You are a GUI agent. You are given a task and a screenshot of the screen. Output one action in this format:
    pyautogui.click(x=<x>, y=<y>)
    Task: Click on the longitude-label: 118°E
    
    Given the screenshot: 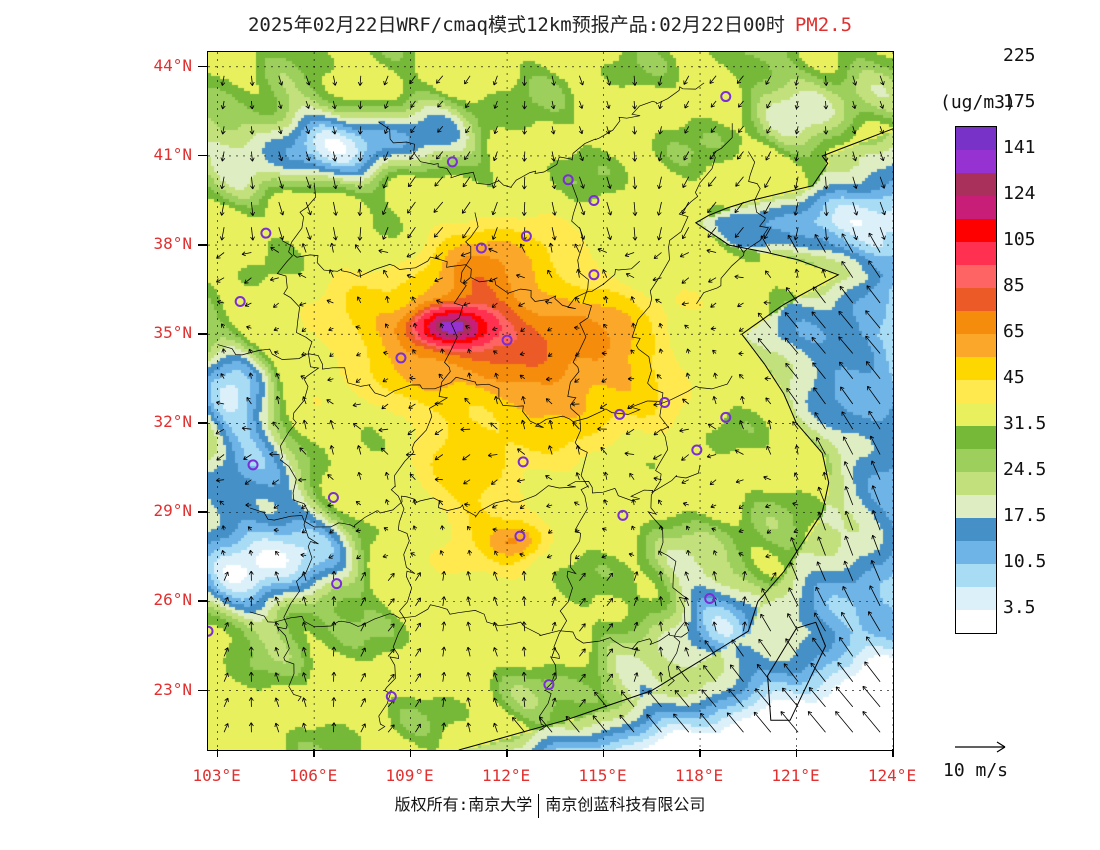 What is the action you would take?
    pyautogui.click(x=699, y=775)
    